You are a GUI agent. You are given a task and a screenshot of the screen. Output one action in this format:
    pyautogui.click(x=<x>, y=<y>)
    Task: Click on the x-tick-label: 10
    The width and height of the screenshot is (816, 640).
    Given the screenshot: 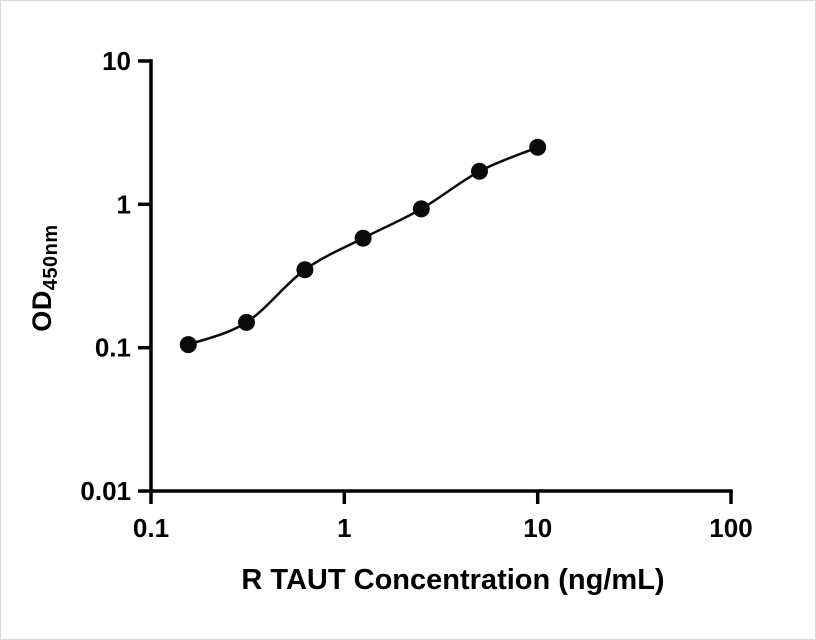 What is the action you would take?
    pyautogui.click(x=537, y=528)
    